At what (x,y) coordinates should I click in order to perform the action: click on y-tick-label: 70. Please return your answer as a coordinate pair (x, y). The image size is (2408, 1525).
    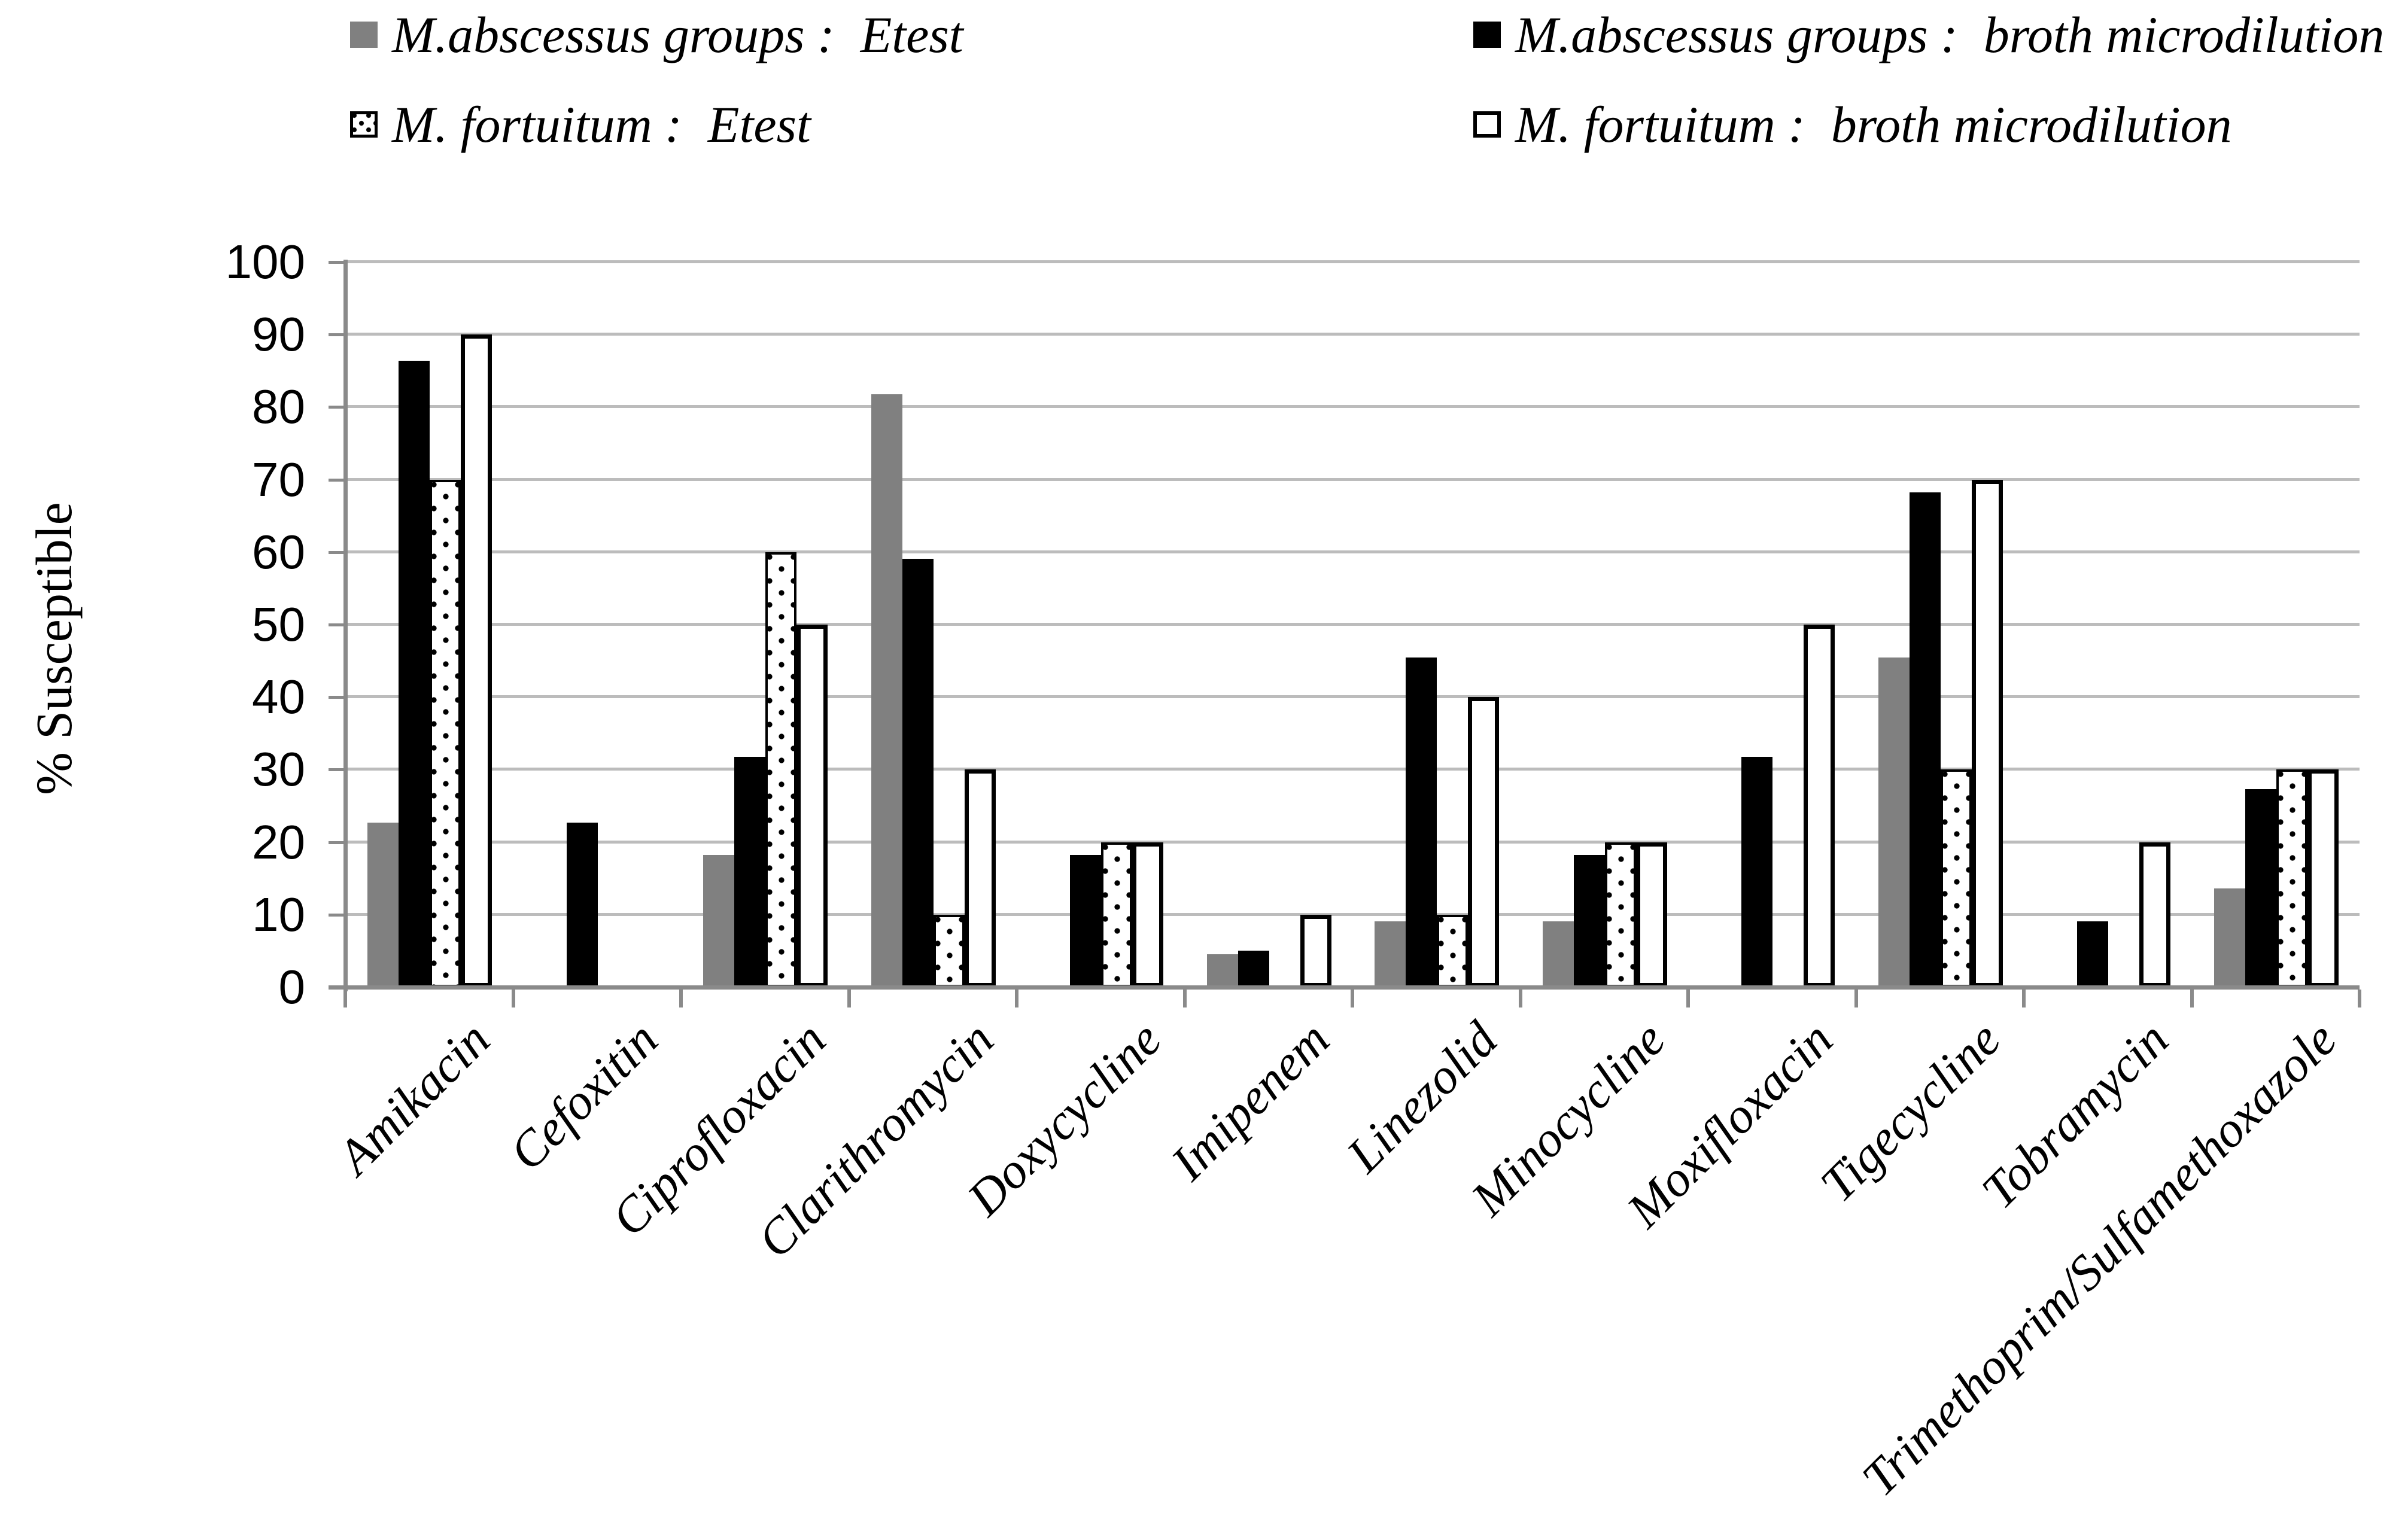
    Looking at the image, I should click on (278, 479).